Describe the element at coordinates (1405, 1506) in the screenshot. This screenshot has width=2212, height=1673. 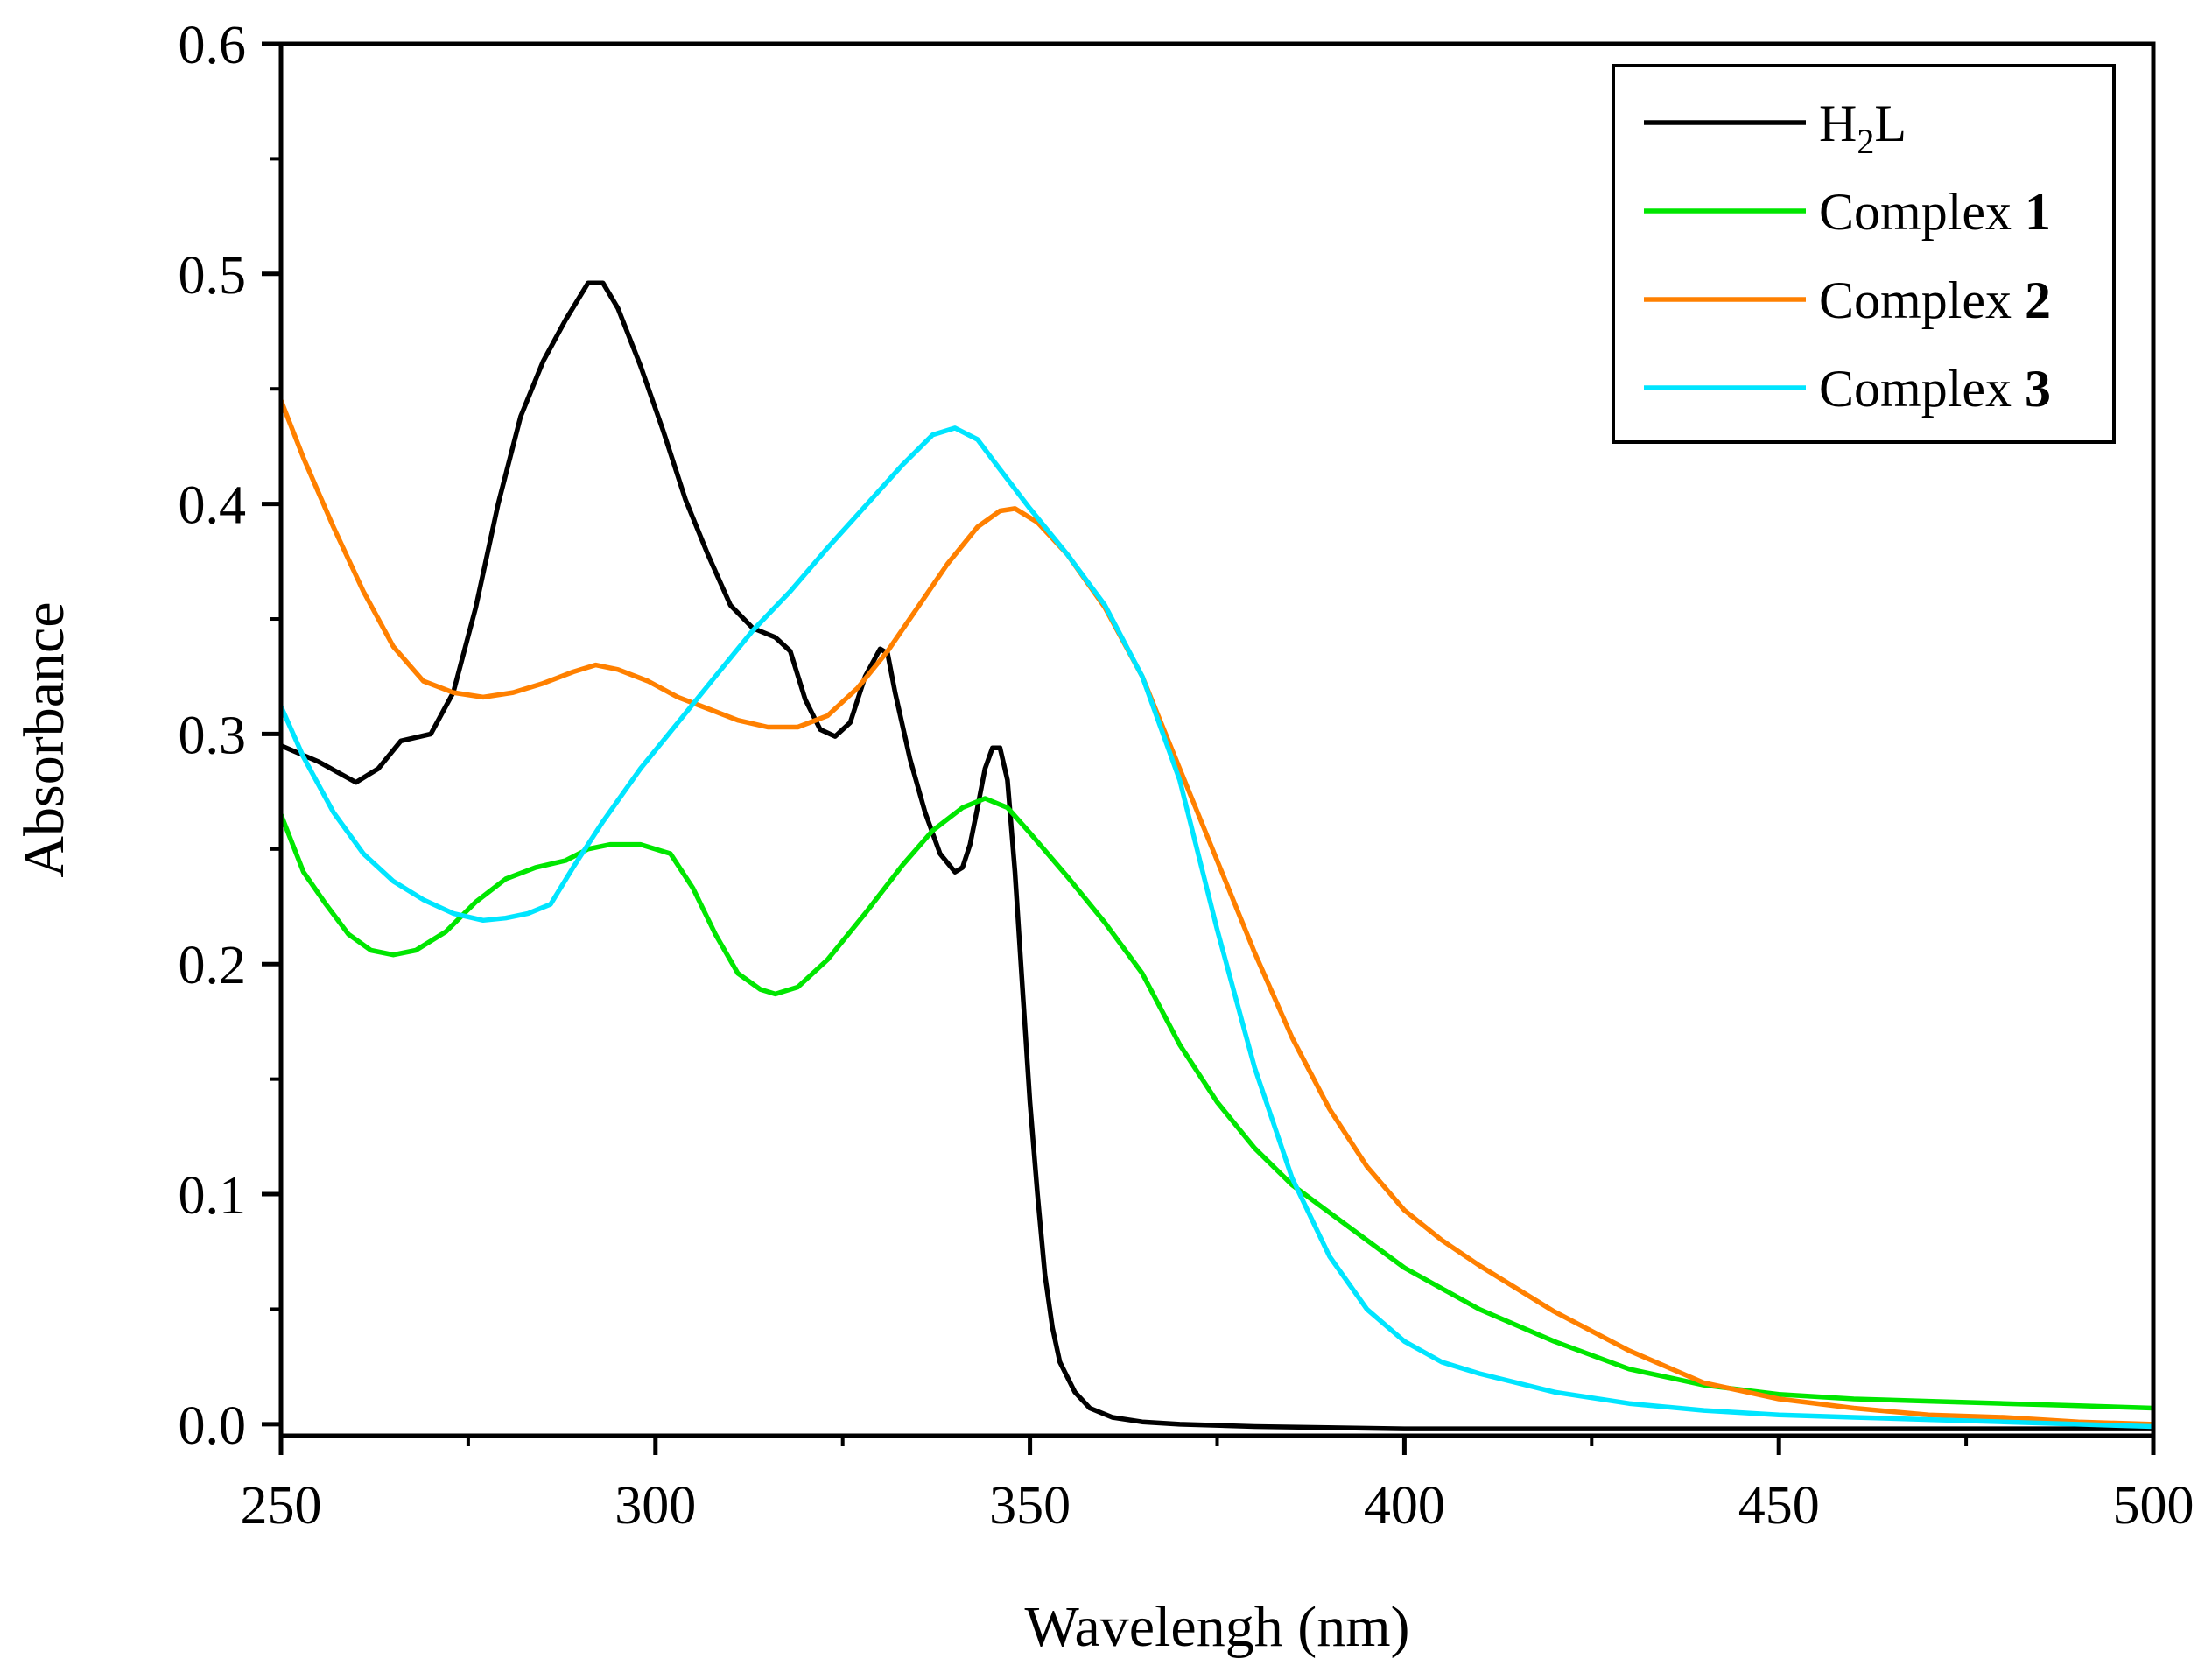
I see `x-tick-label: 400` at that location.